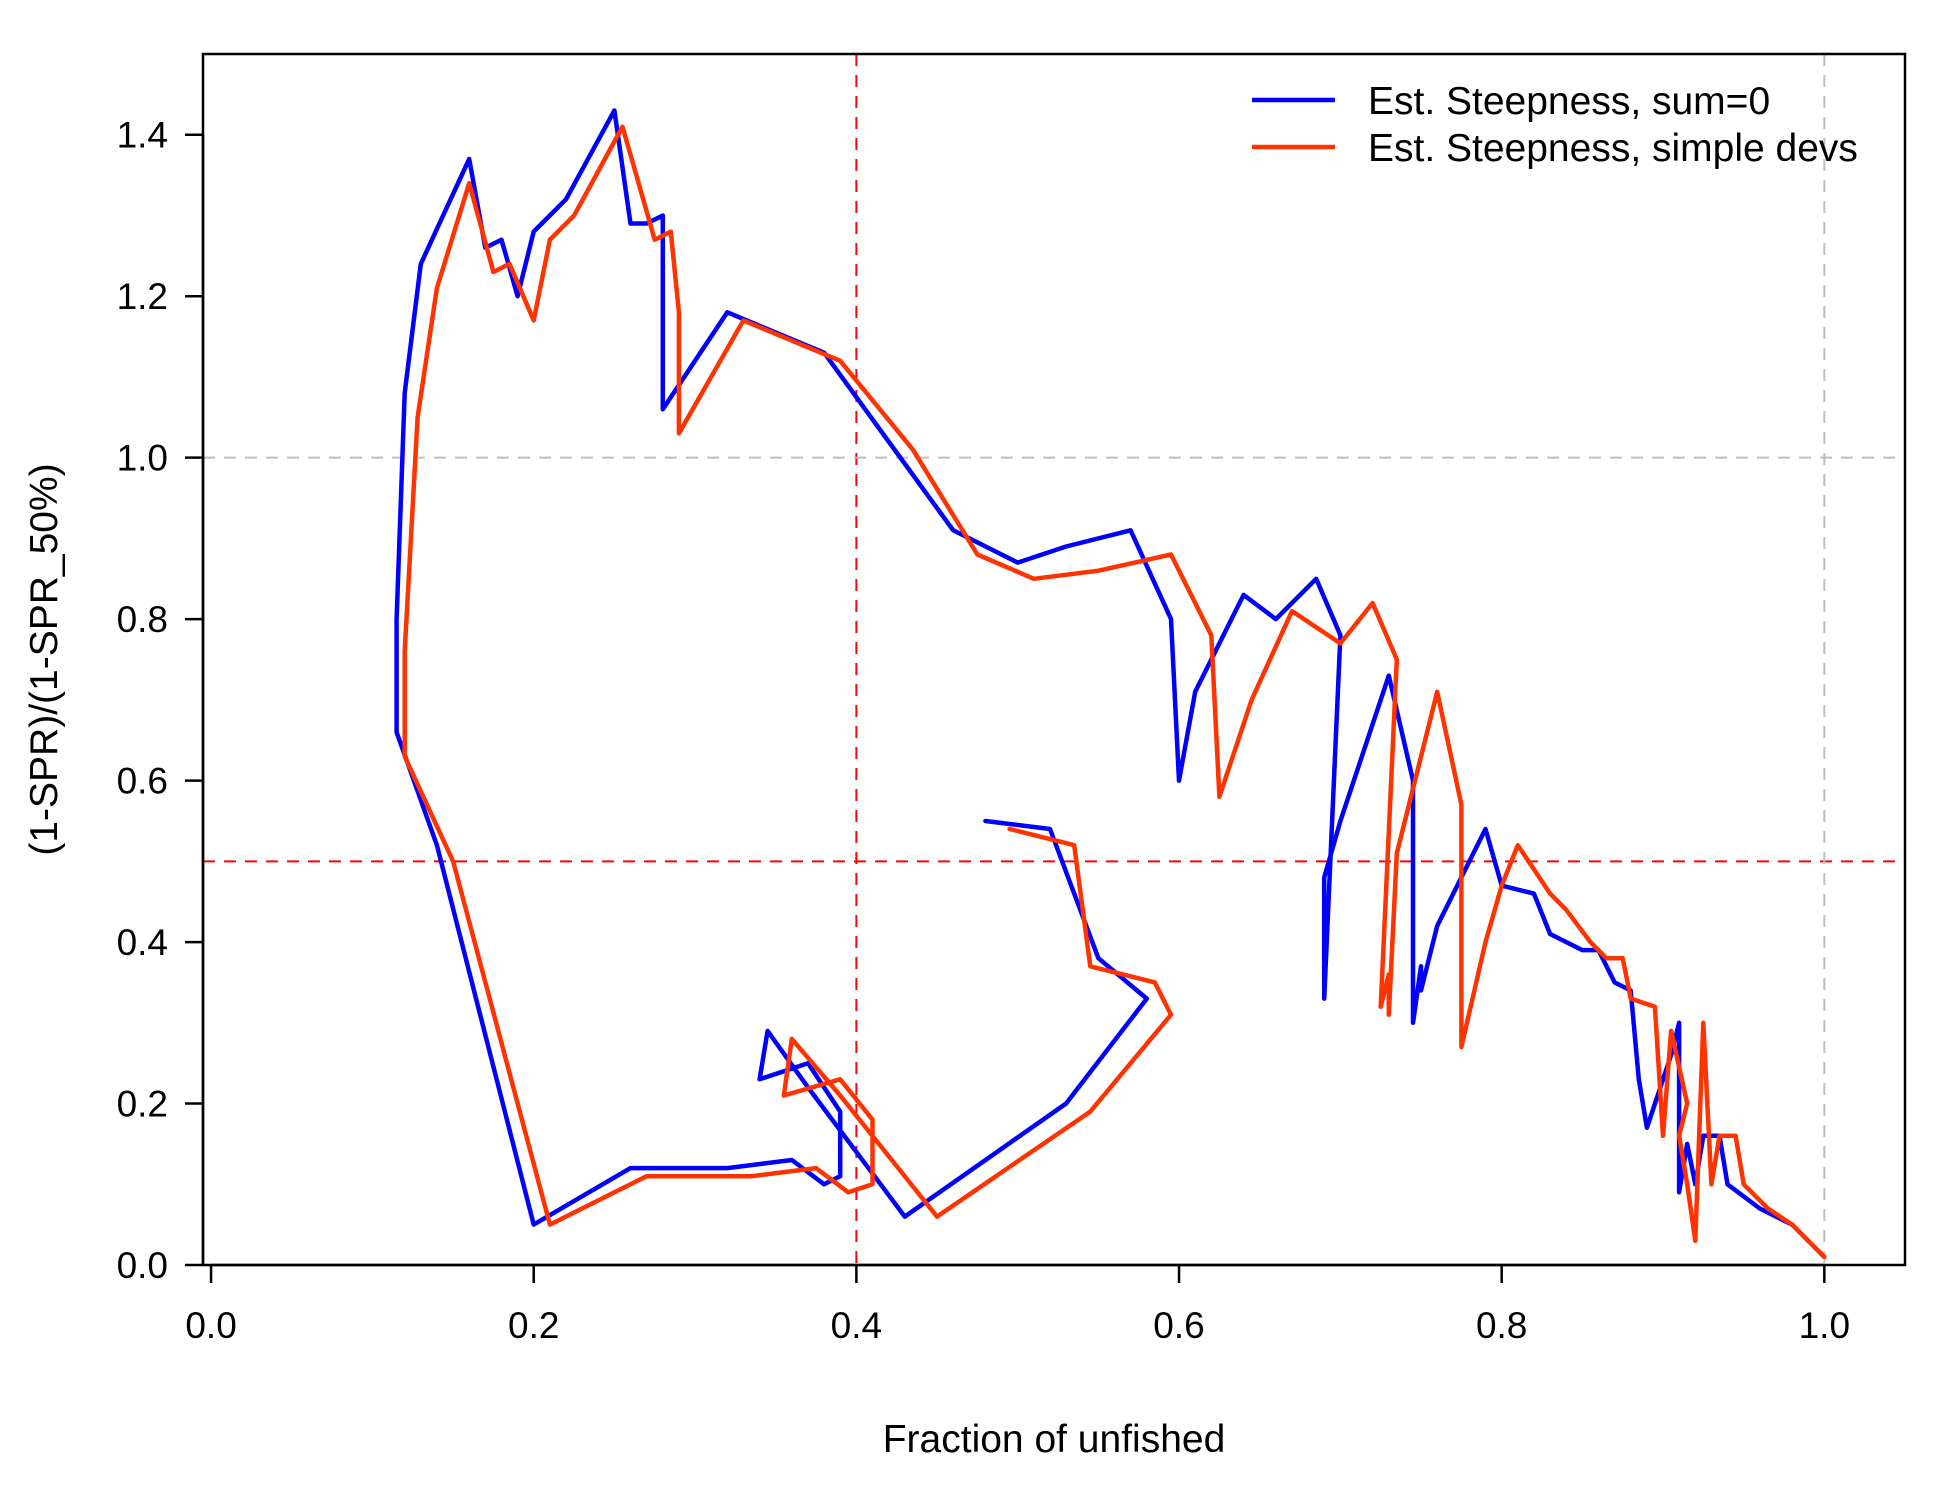 The height and width of the screenshot is (1500, 1950). What do you see at coordinates (142, 781) in the screenshot?
I see `y-tick-label: 0.6` at bounding box center [142, 781].